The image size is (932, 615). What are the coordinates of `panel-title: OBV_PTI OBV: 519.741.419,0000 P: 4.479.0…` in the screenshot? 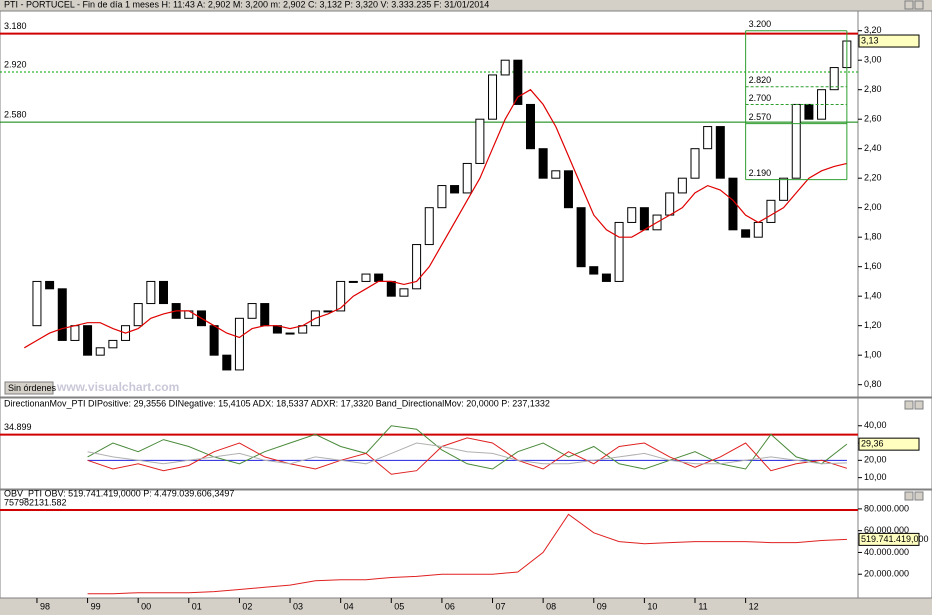 It's located at (119, 493).